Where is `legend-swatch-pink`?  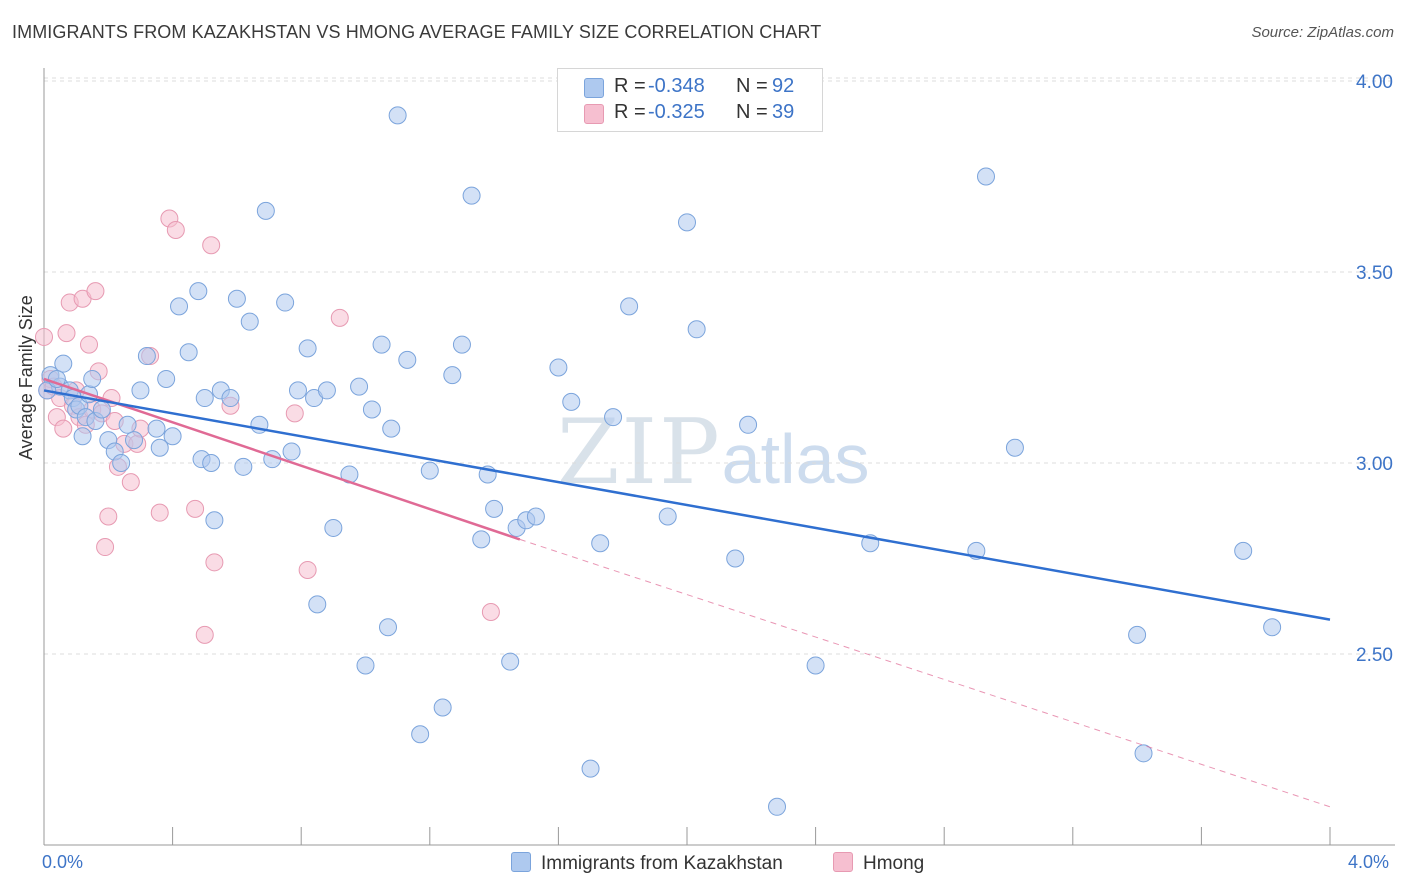
legend-swatch-pink is located at coordinates (594, 114).